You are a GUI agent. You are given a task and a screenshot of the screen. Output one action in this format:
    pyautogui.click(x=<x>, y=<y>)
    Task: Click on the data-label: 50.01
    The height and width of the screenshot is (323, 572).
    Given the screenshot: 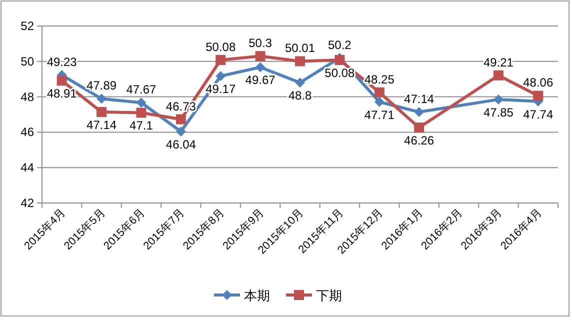 What is the action you would take?
    pyautogui.click(x=300, y=48)
    